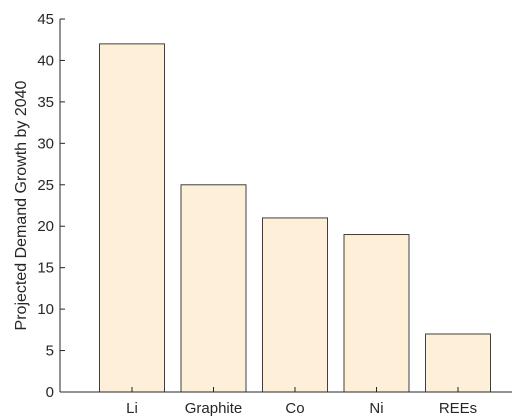 This screenshot has width=523, height=418. What do you see at coordinates (376, 408) in the screenshot?
I see `x-tick-label-ni: Ni` at bounding box center [376, 408].